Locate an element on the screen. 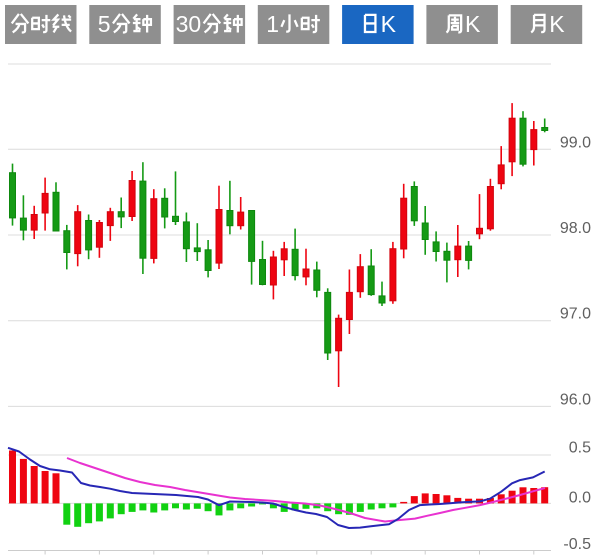 This screenshot has height=560, width=601. svg-text: 30 is located at coordinates (189, 24).